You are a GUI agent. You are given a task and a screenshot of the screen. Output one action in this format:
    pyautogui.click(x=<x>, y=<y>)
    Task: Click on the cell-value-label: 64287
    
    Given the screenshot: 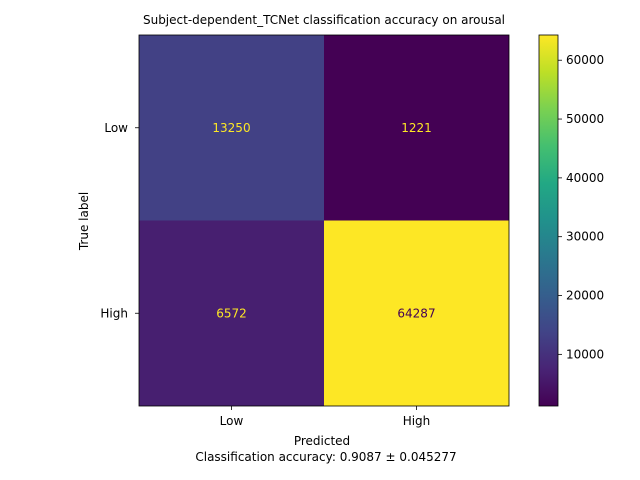 What is the action you would take?
    pyautogui.click(x=416, y=313)
    